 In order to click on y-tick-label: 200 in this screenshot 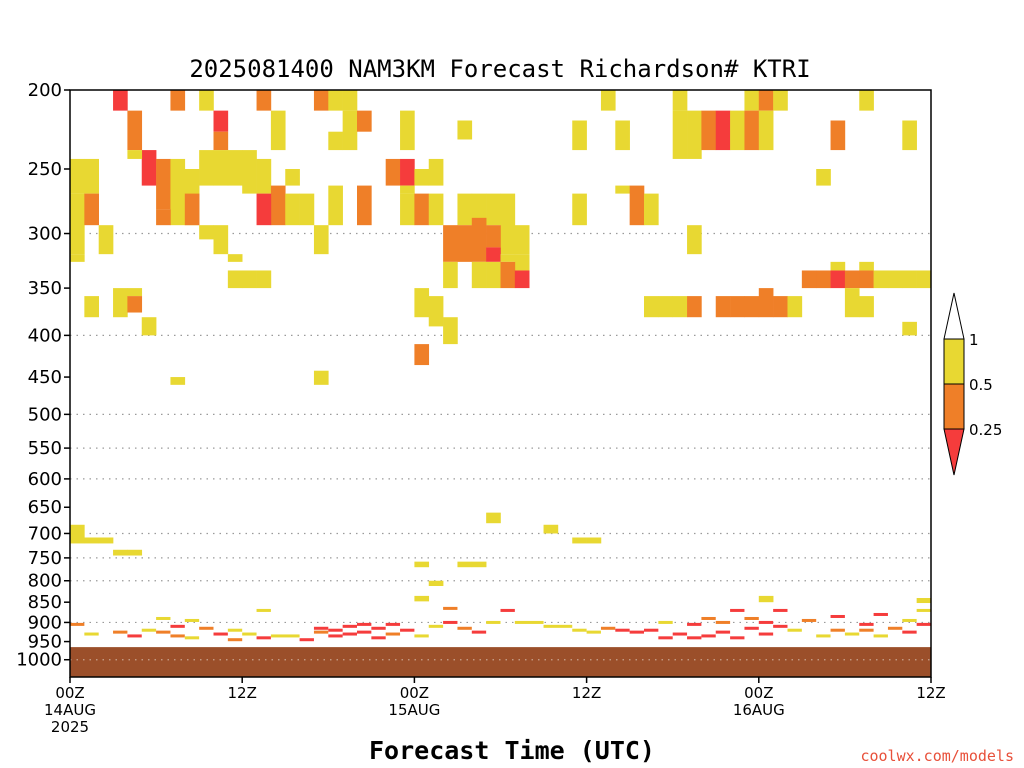, I will do `click(45, 90)`.